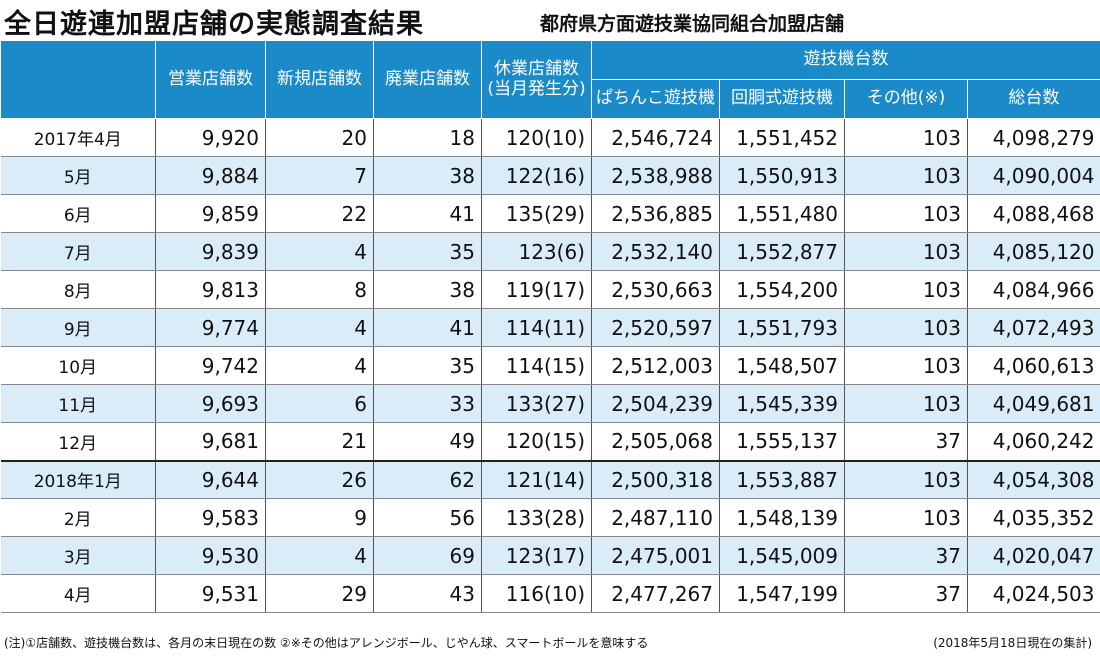  Describe the element at coordinates (210, 593) in the screenshot. I see `cell-eigyo: 9,531` at that location.